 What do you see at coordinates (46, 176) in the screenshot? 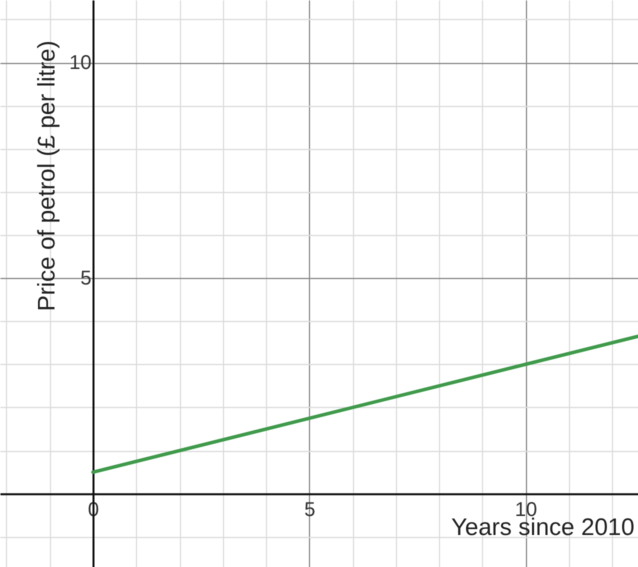
I see `y-axis-title: Price of petrol (£ per litre)` at bounding box center [46, 176].